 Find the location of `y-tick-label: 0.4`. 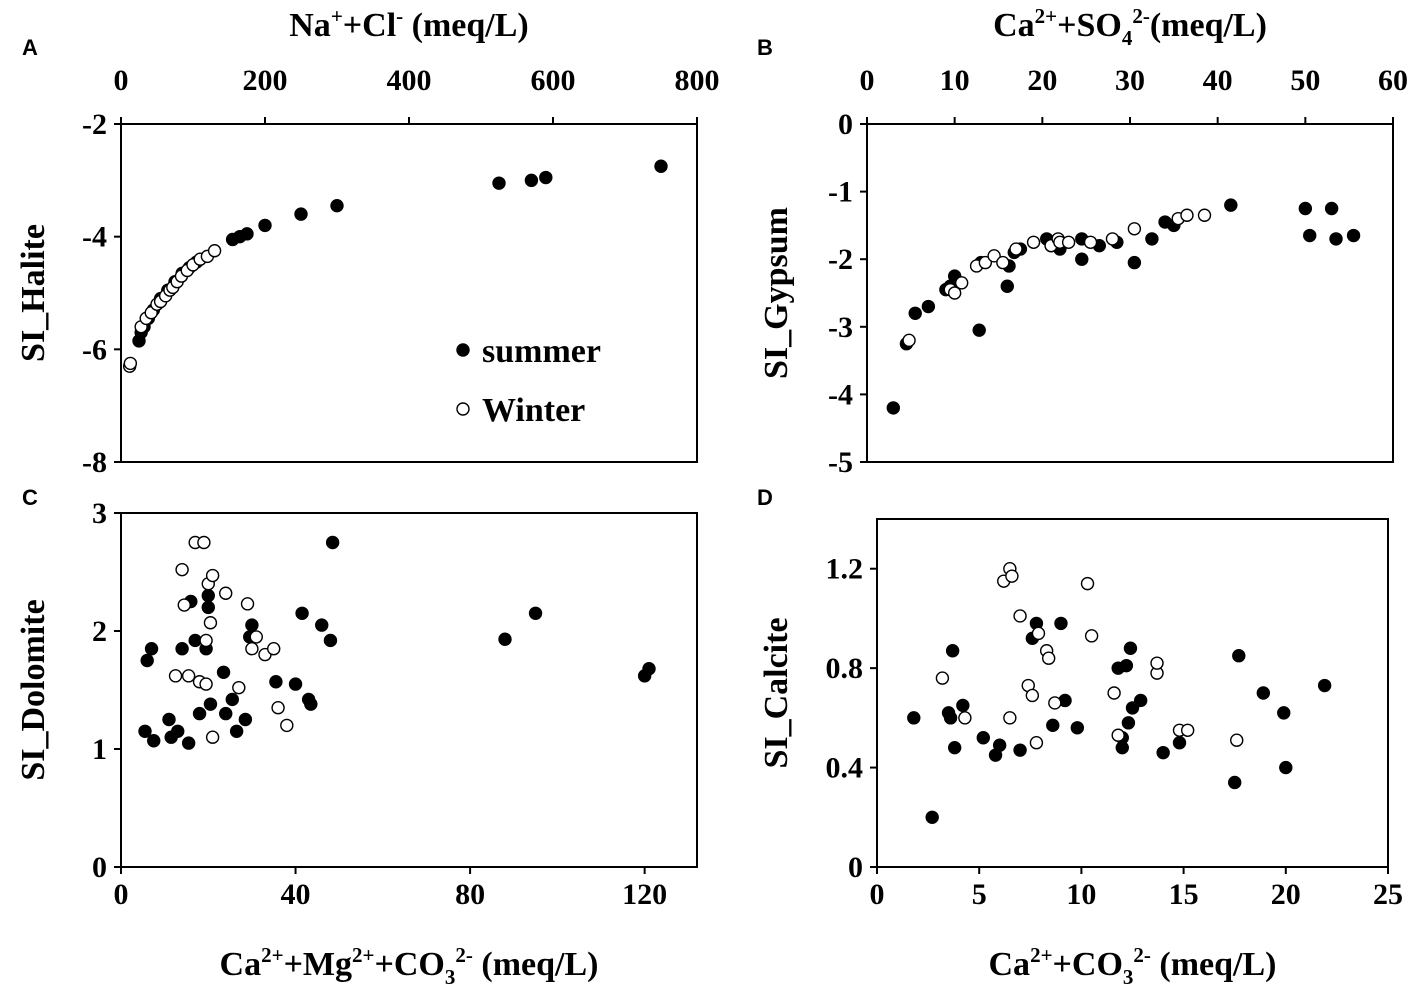

y-tick-label: 0.4 is located at coordinates (845, 768).